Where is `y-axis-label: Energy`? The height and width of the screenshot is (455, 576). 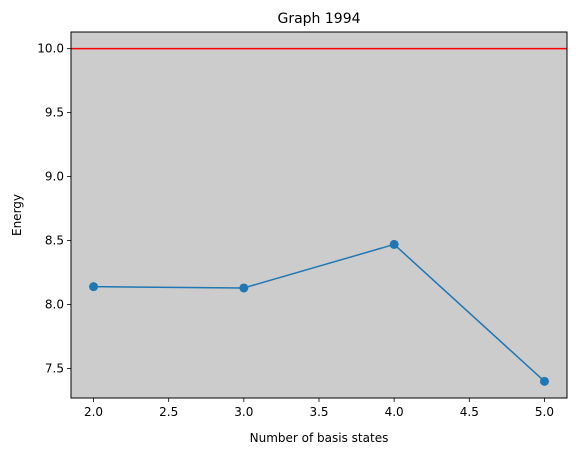
y-axis-label: Energy is located at coordinates (17, 215).